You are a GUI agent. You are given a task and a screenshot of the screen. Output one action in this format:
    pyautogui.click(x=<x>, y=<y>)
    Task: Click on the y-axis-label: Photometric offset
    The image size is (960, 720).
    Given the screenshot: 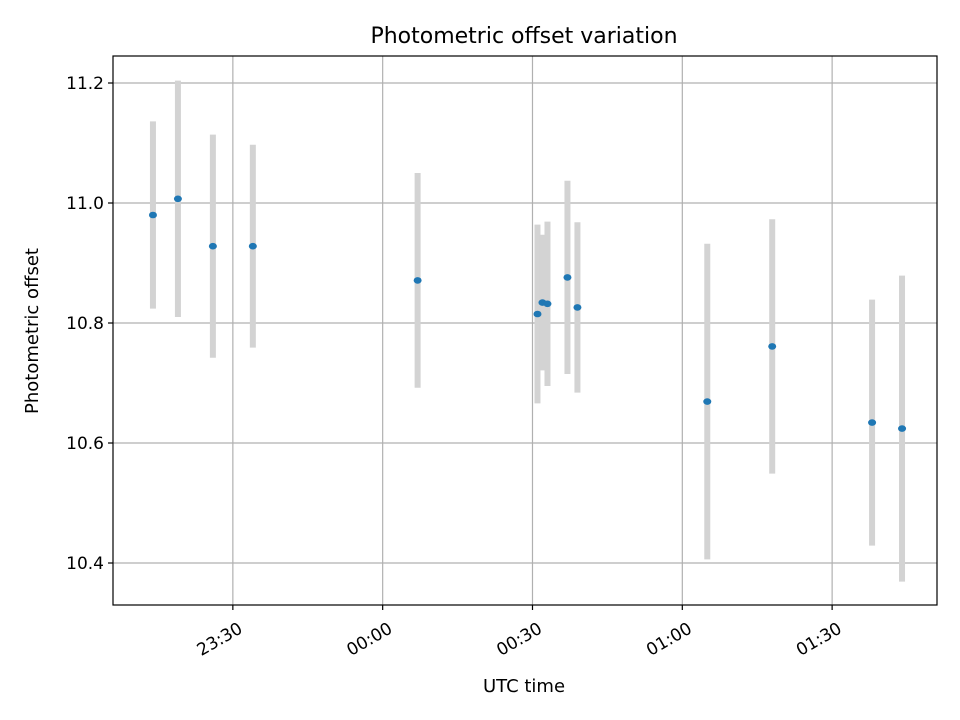 What is the action you would take?
    pyautogui.click(x=32, y=331)
    